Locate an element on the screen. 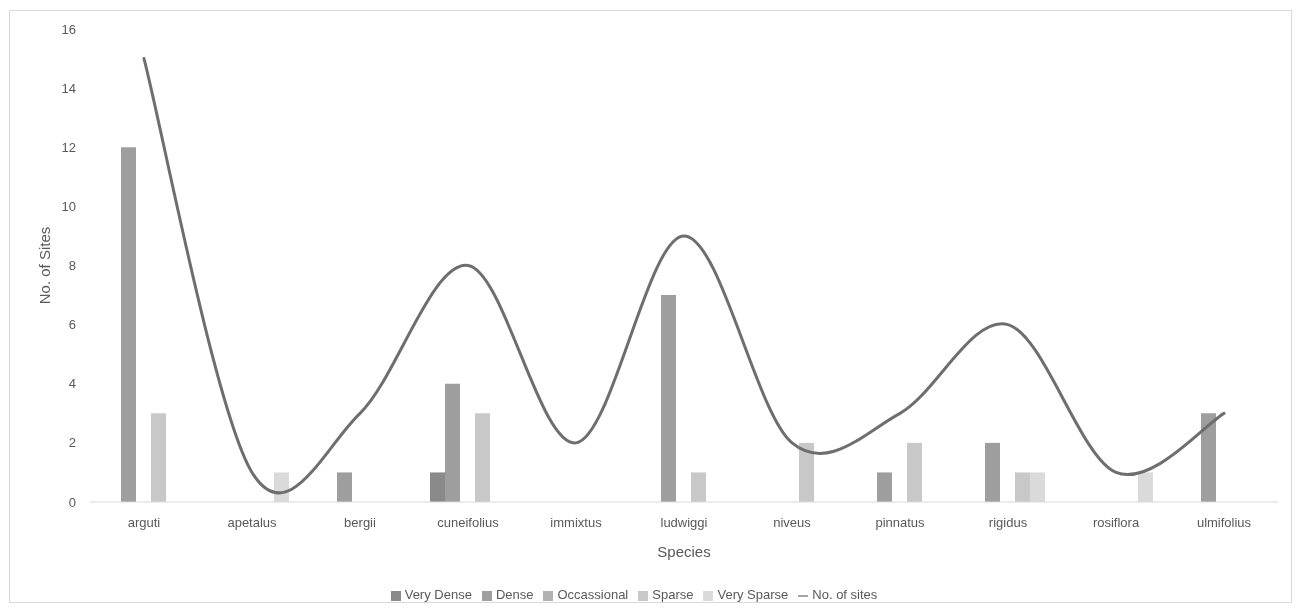 The width and height of the screenshot is (1299, 611). x-tick-label: rigidus is located at coordinates (1008, 523).